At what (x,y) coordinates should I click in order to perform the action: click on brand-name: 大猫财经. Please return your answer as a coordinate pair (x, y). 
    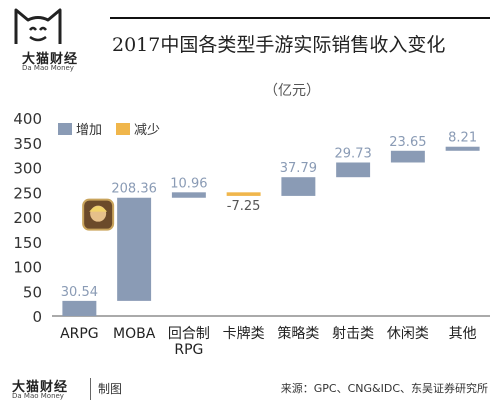
    Looking at the image, I should click on (50, 59).